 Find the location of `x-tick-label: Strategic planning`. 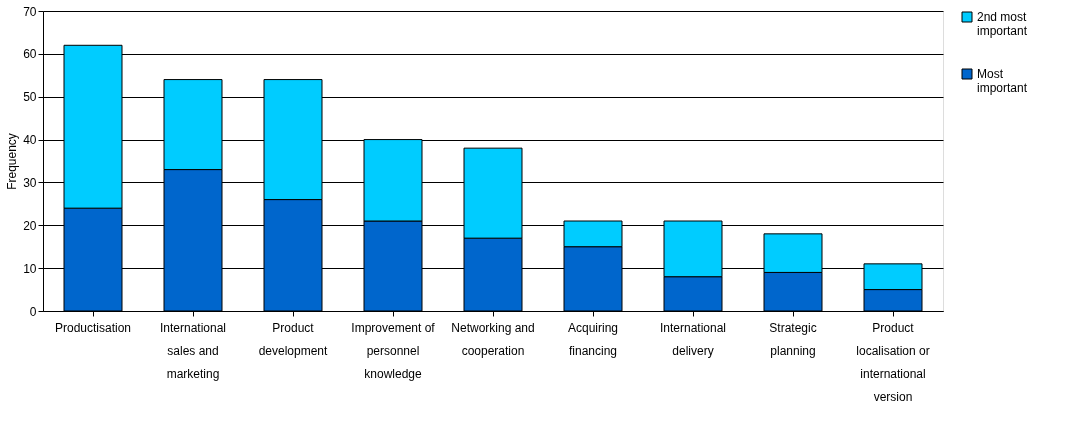

x-tick-label: Strategic planning is located at coordinates (793, 339).